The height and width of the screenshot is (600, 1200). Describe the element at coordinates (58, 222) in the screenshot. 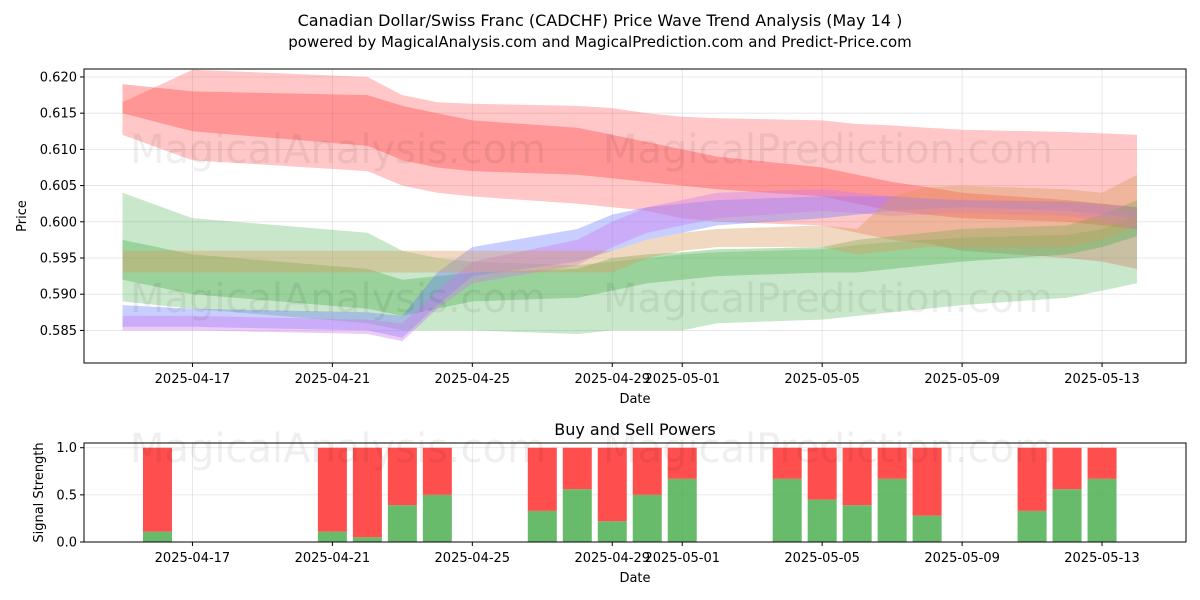

I see `y-tick-label: 0.600` at that location.